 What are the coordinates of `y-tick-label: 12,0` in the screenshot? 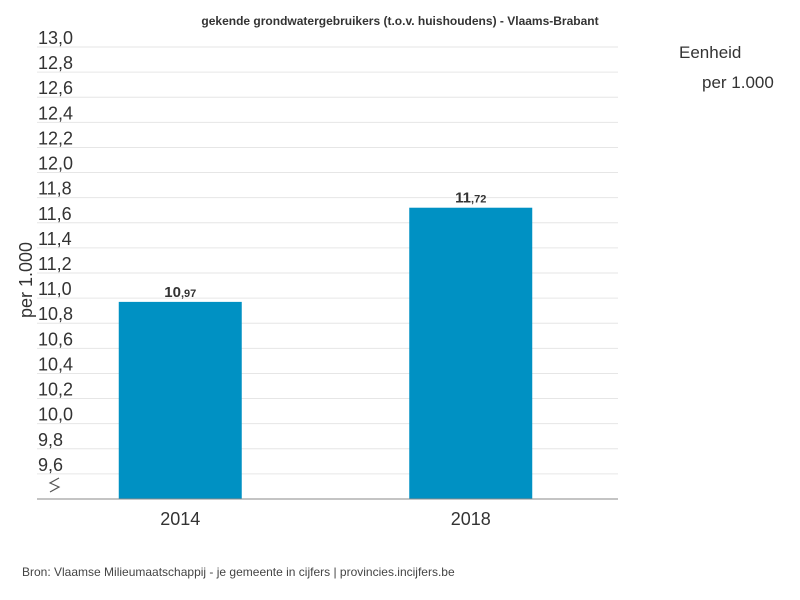 It's located at (55, 164).